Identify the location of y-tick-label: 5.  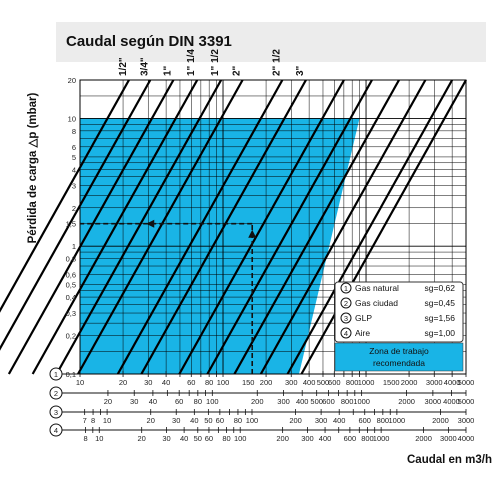
(74, 157).